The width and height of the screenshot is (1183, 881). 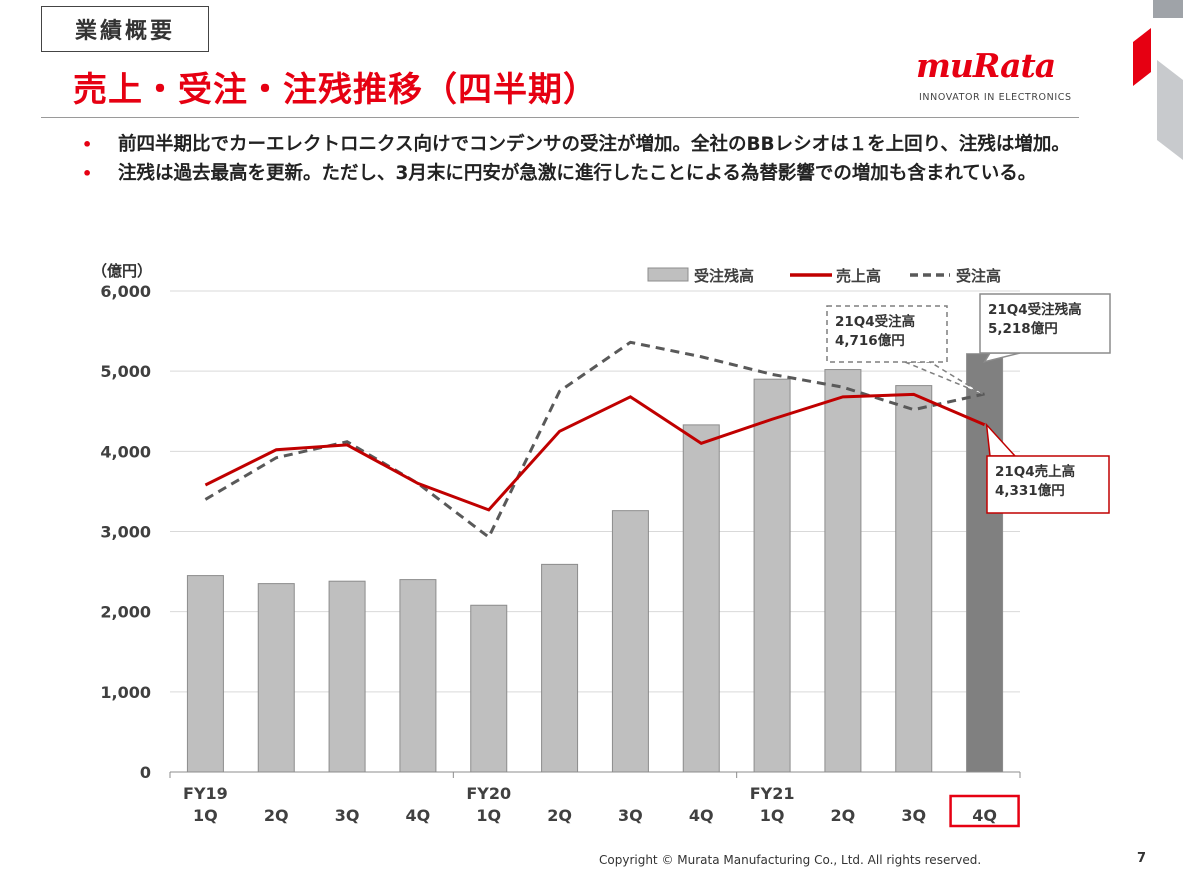 I want to click on page-title: 売上・受注・注残推移（四半期）, so click(x=335, y=90).